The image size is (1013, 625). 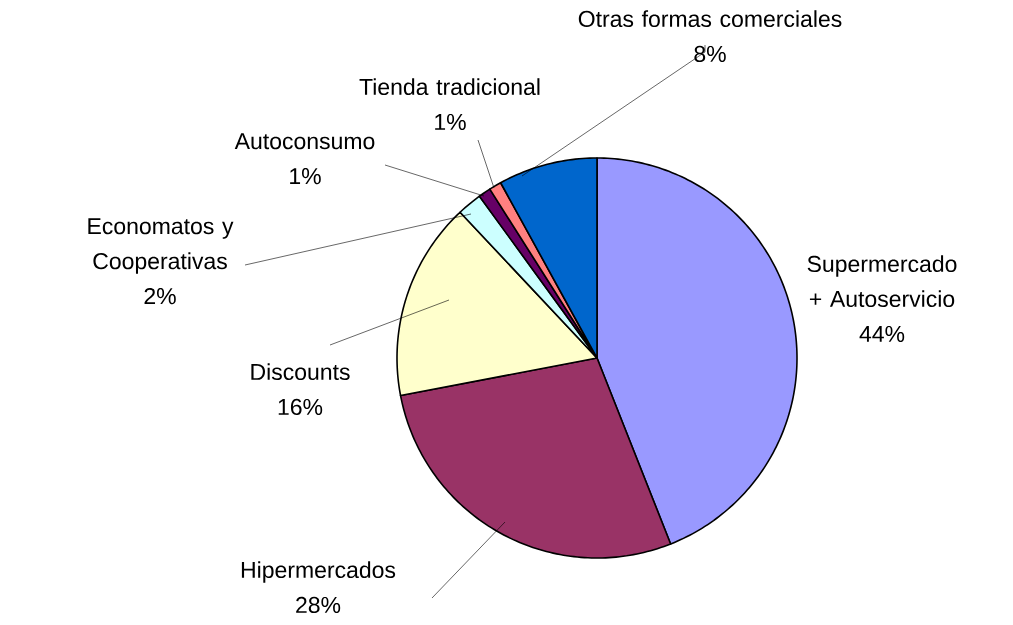 What do you see at coordinates (300, 372) in the screenshot?
I see `slice-label: Discounts` at bounding box center [300, 372].